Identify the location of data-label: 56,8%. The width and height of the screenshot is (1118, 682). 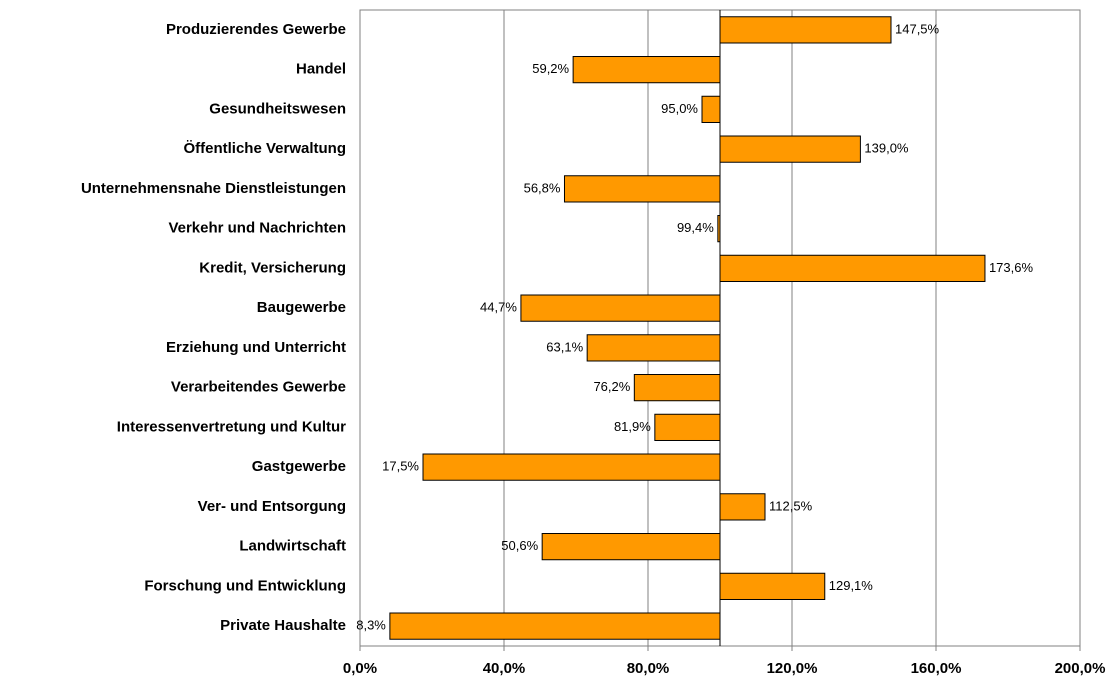
(542, 187).